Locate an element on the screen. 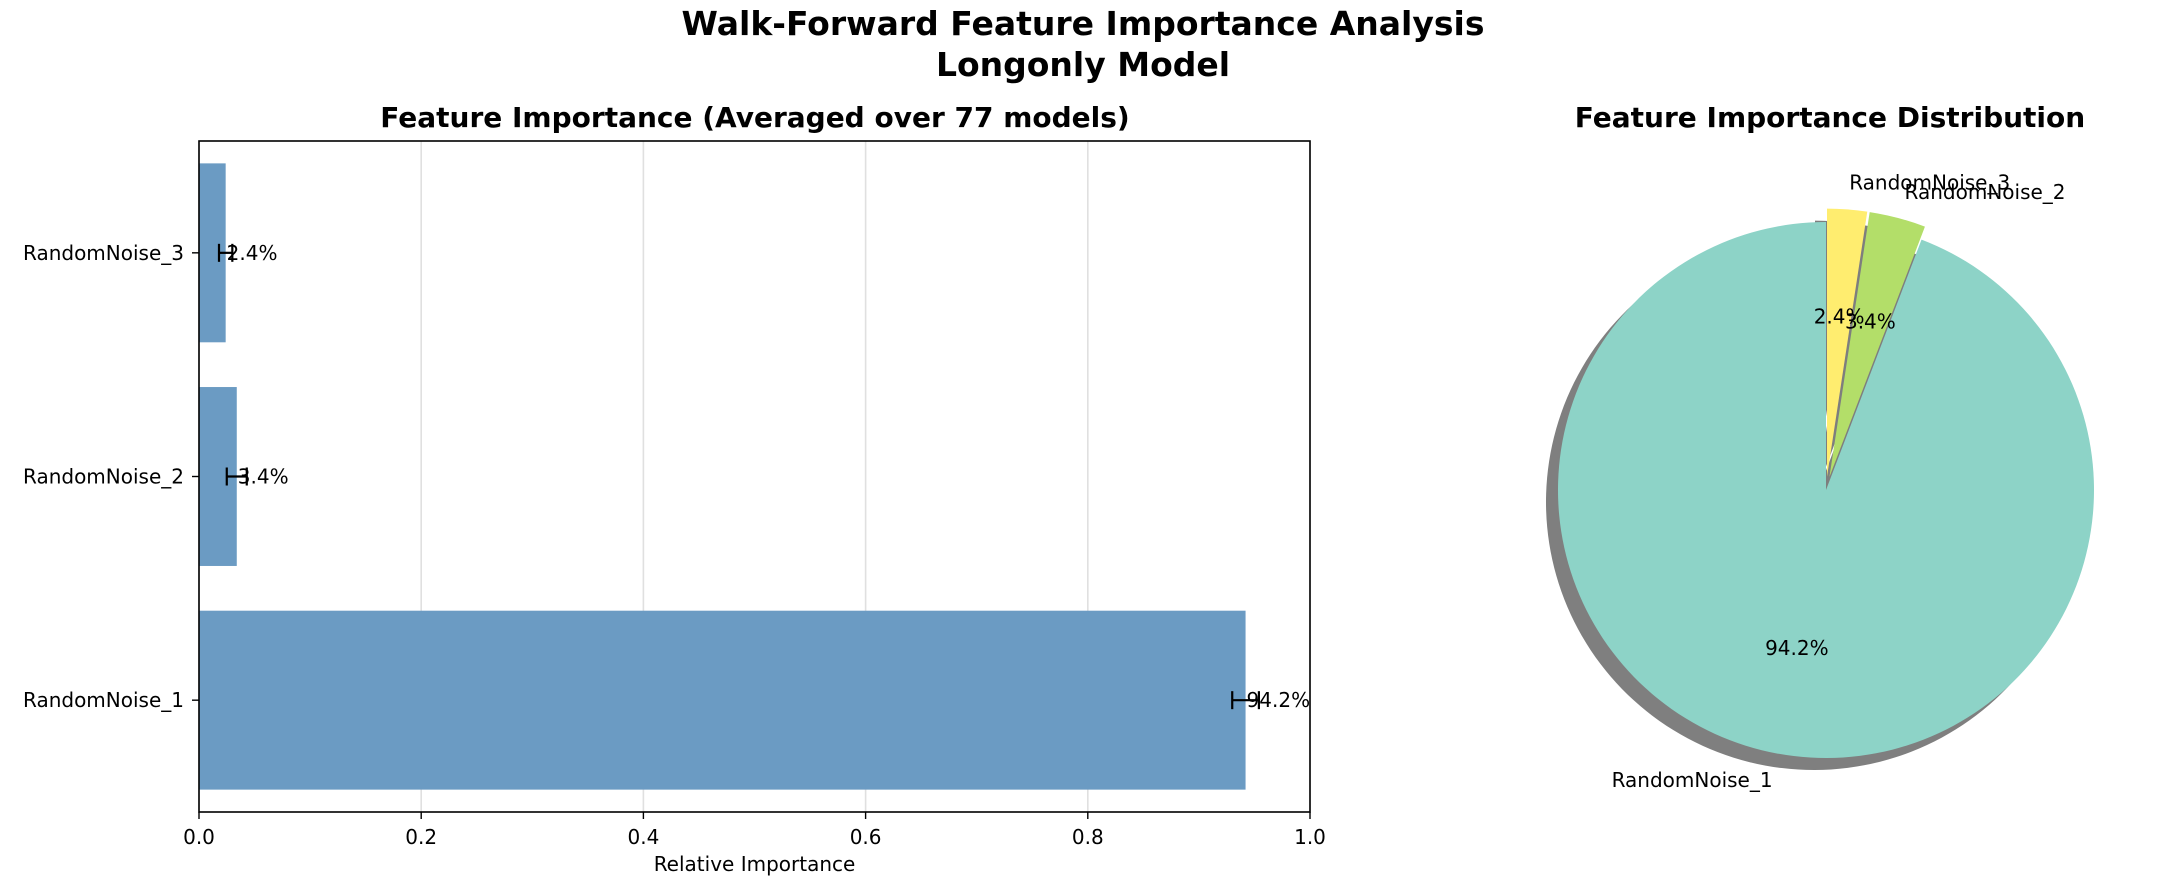 The image size is (2166, 887). figure-title: Walk-Forward Feature Importance Analysis is located at coordinates (1083, 23).